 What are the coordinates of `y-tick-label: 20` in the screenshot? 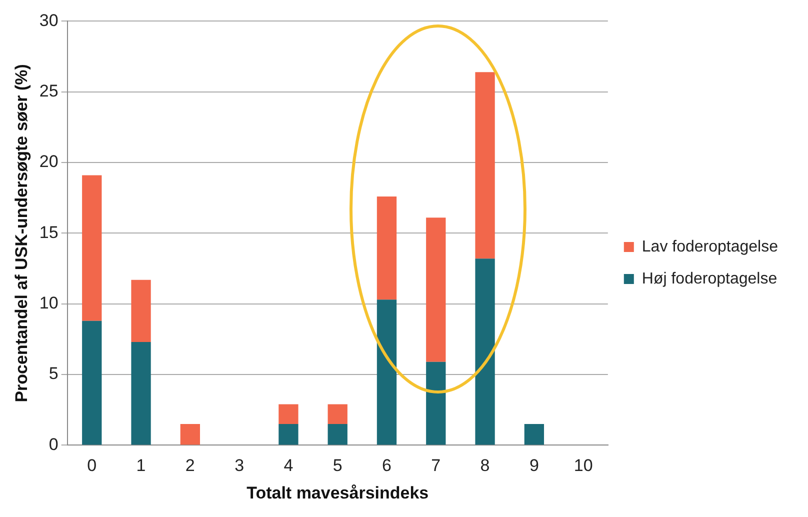 It's located at (48, 162).